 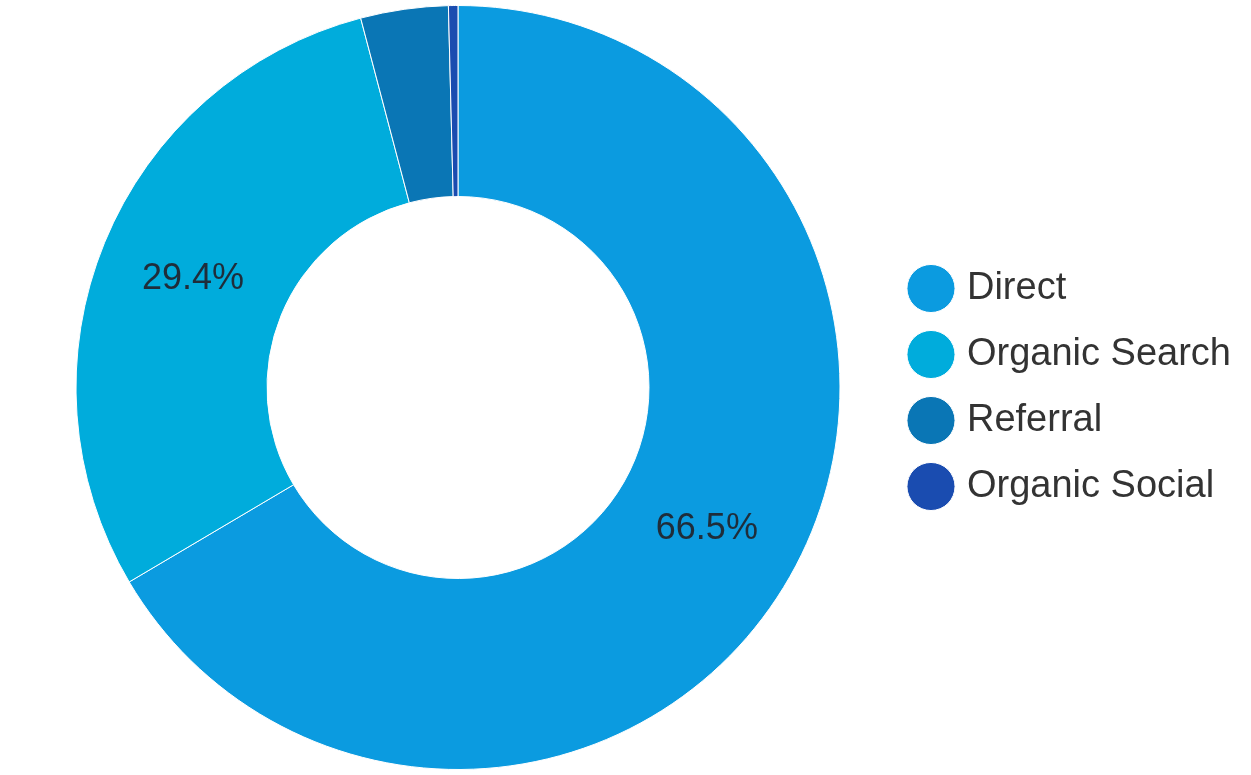 I want to click on legend-label: Referral, so click(x=1034, y=417).